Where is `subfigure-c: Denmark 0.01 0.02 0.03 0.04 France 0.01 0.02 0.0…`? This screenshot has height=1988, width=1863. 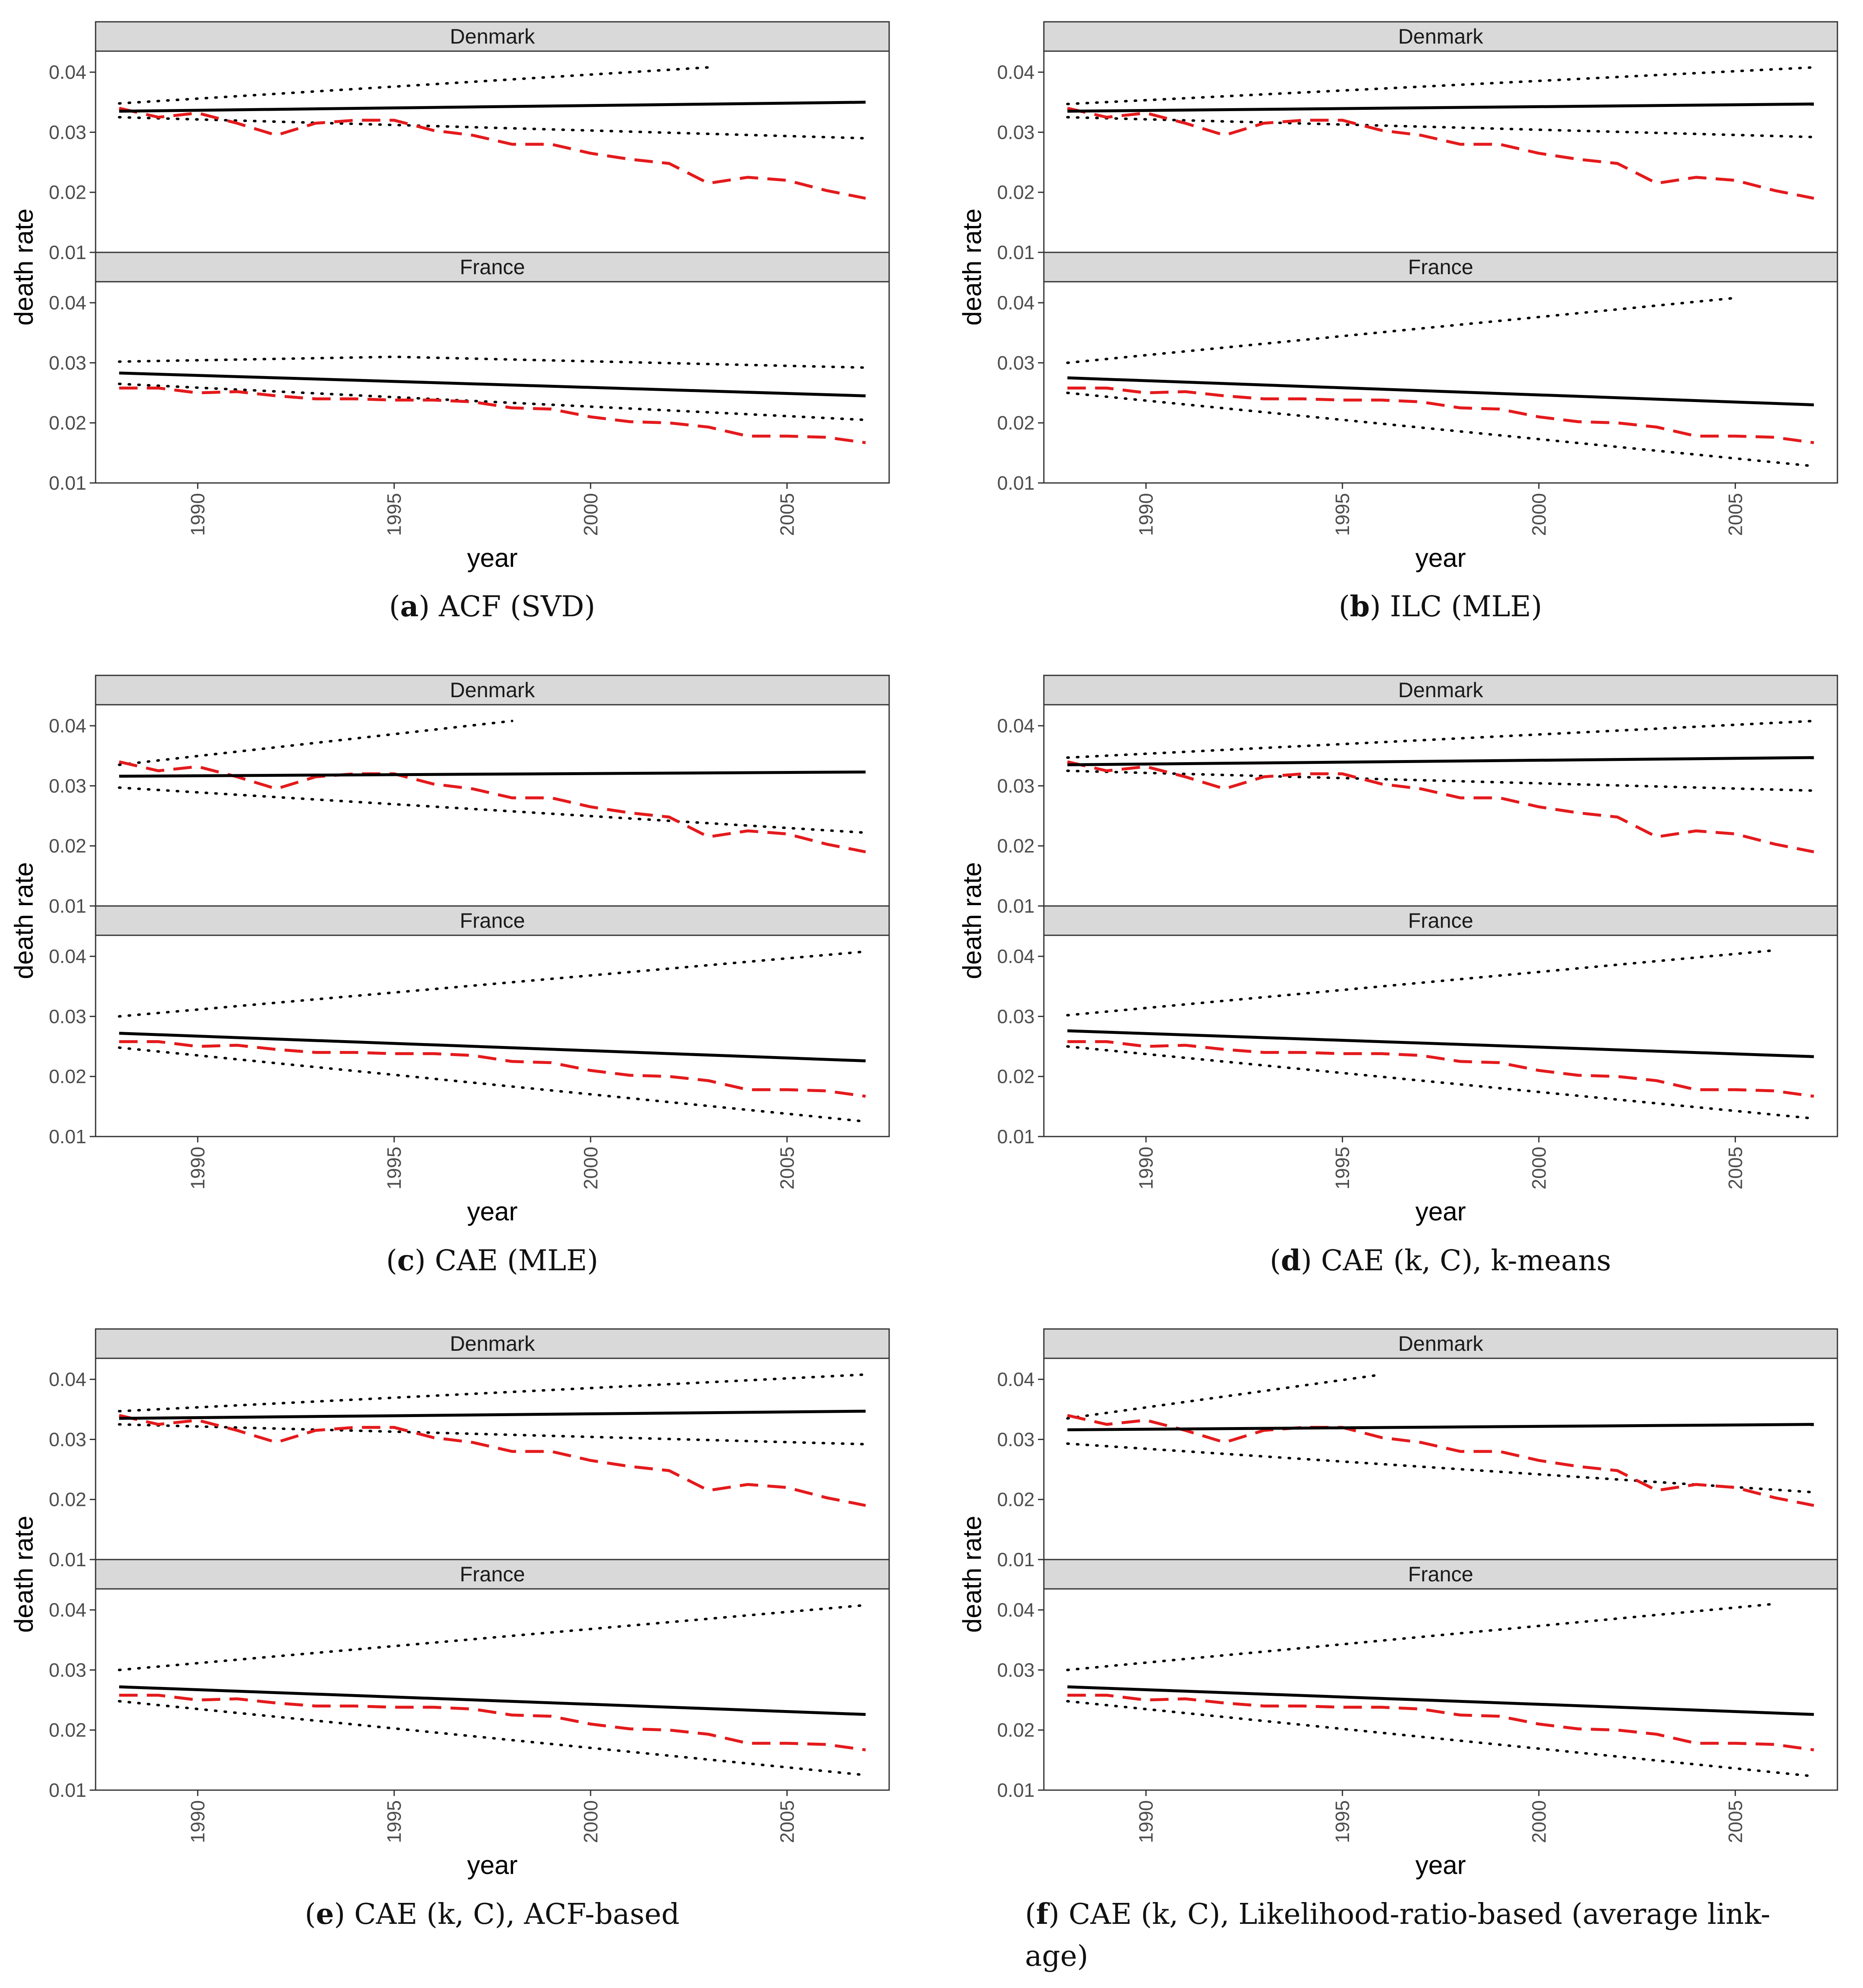 subfigure-c: Denmark 0.01 0.02 0.03 0.04 France 0.01 0.02 0.0… is located at coordinates (450, 976).